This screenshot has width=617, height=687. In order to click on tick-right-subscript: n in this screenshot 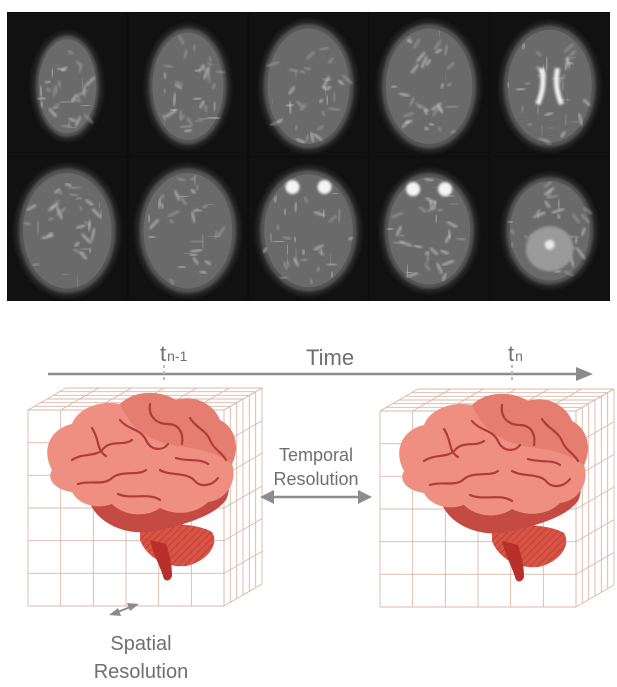, I will do `click(519, 356)`.